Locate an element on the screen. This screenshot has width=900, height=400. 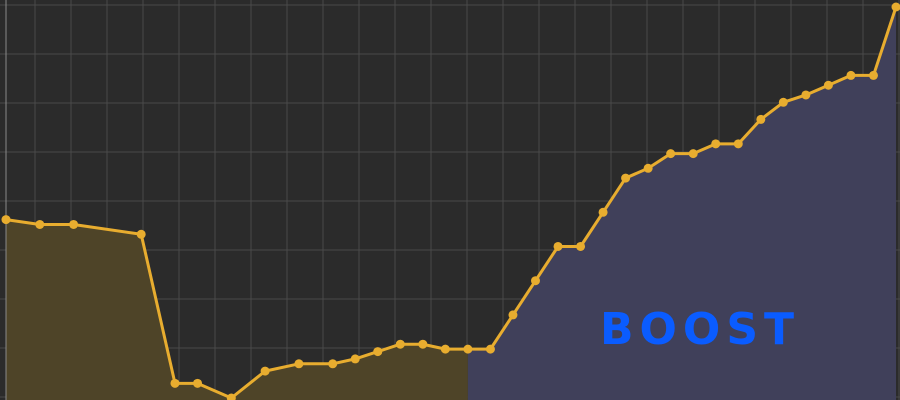
boost-label: BOOST is located at coordinates (700, 329).